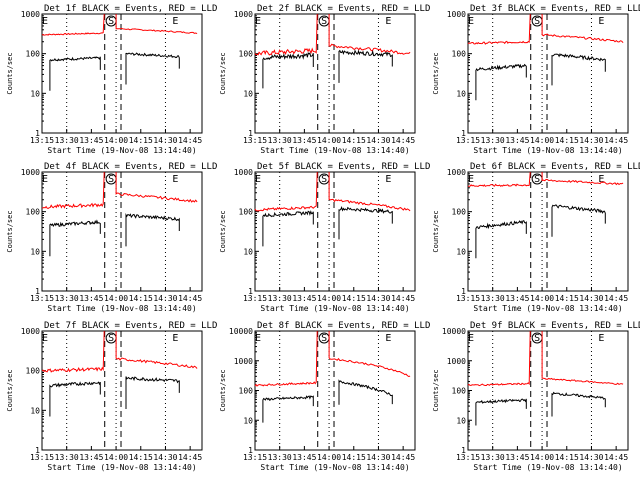  What do you see at coordinates (343, 326) in the screenshot?
I see `panel-title: Det 8f BLACK = Events, RED = LLD` at bounding box center [343, 326].